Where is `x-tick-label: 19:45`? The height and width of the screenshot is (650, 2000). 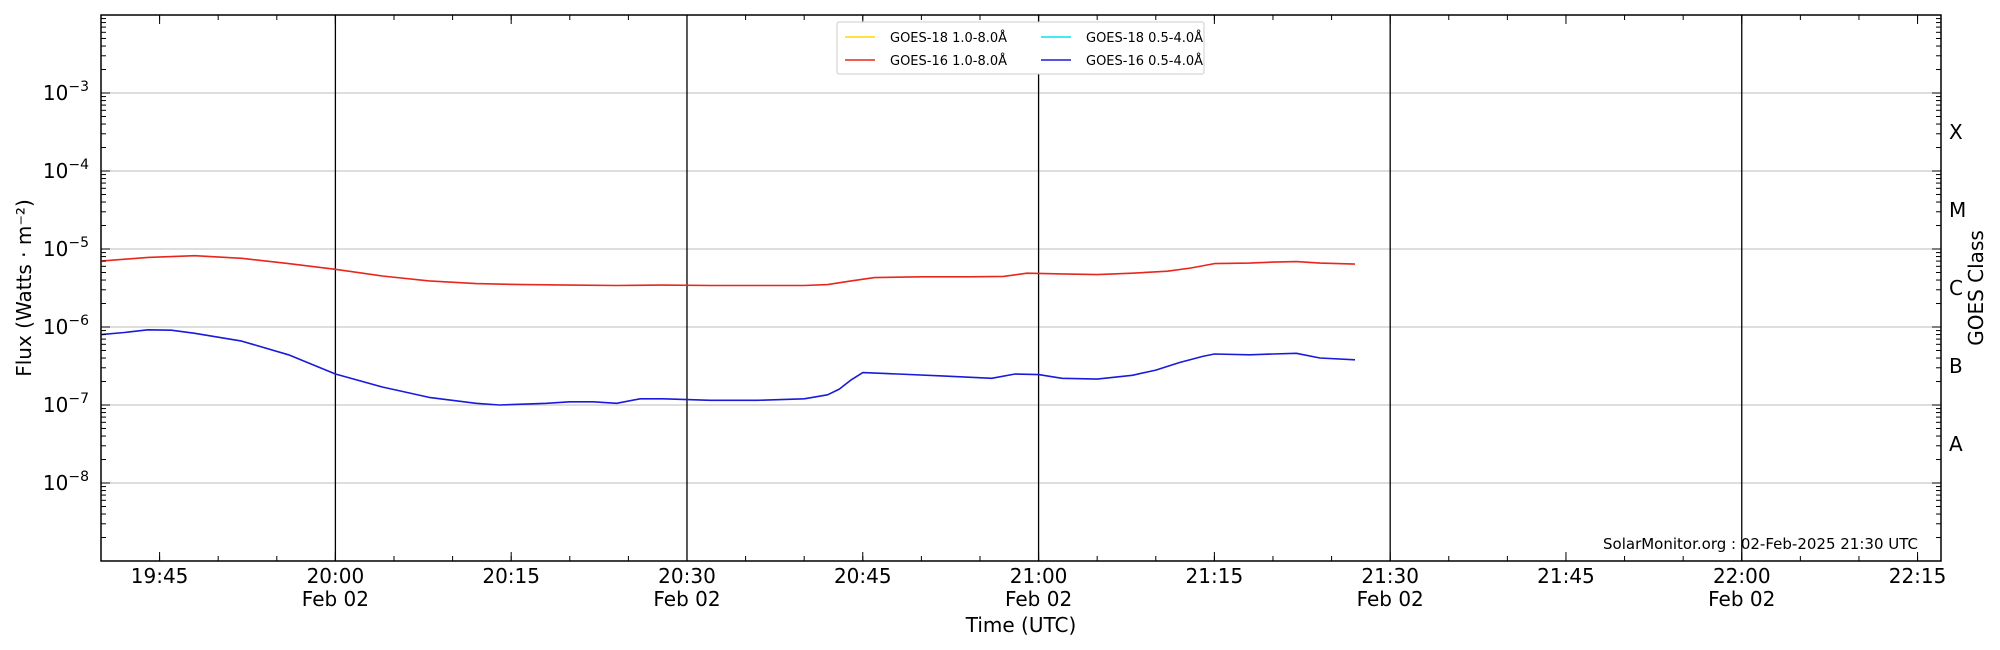 x-tick-label: 19:45 is located at coordinates (160, 576).